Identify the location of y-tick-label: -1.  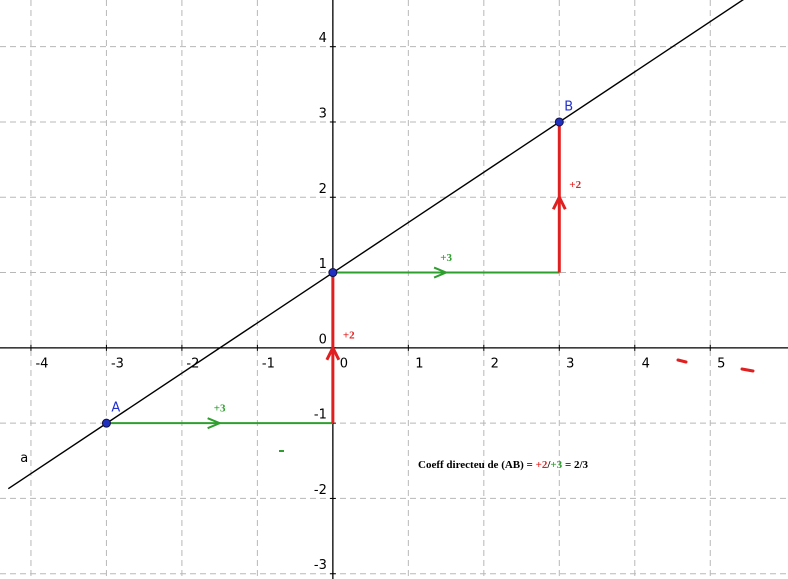
(320, 415).